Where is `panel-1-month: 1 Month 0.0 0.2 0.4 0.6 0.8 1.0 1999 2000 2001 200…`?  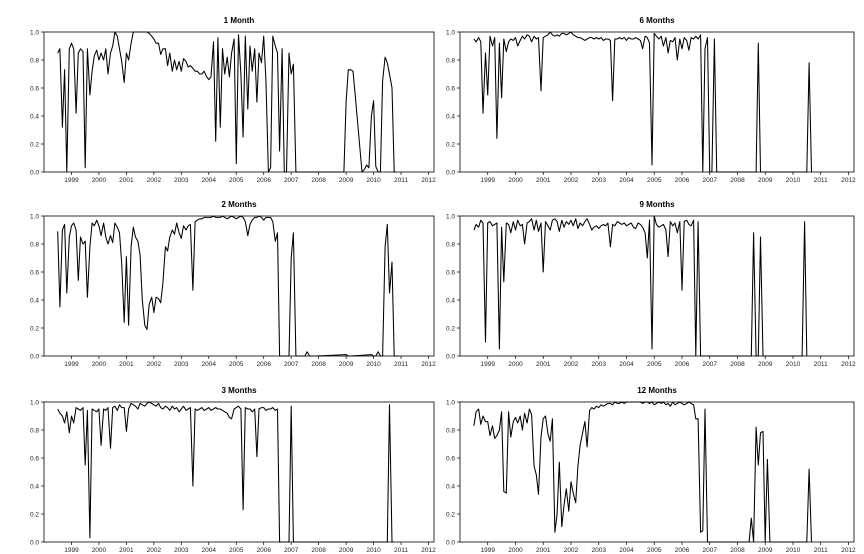
panel-1-month: 1 Month 0.0 0.2 0.4 0.6 0.8 1.0 1999 2000 2001 200… is located at coordinates (233, 100).